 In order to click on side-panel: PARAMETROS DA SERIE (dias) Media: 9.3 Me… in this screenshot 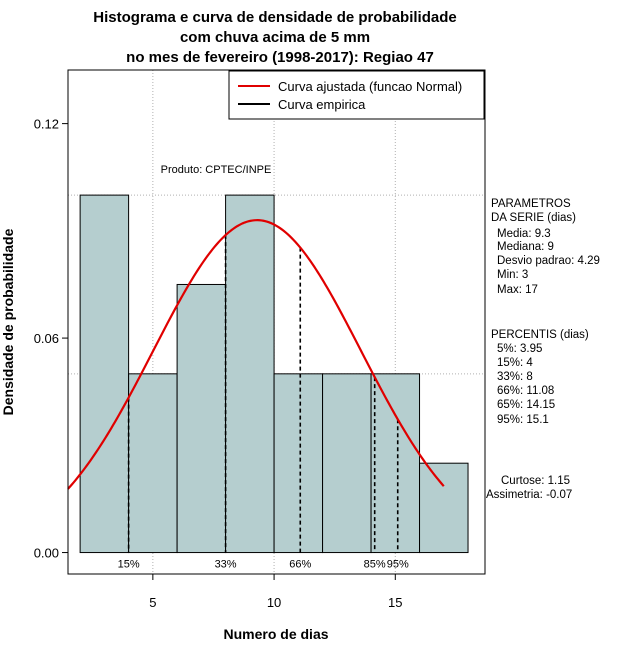, I will do `click(543, 349)`.